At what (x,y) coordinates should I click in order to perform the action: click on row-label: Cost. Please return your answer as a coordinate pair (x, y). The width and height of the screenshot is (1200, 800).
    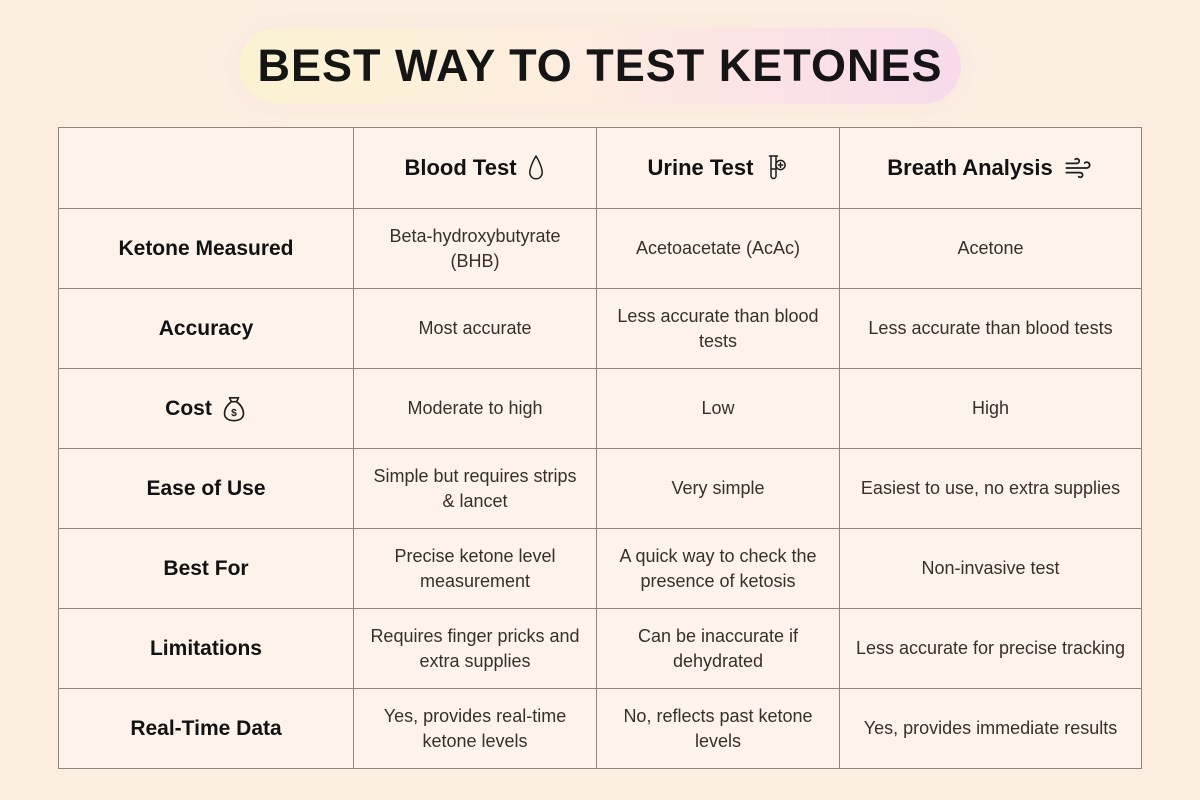
    Looking at the image, I should click on (188, 408).